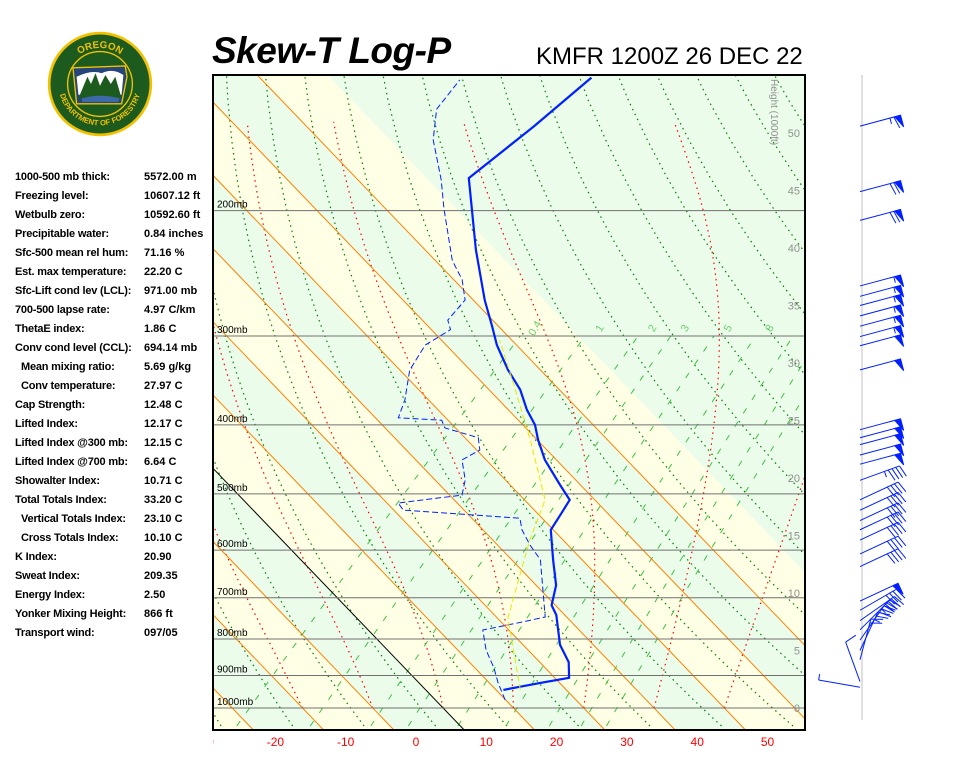  What do you see at coordinates (113, 595) in the screenshot?
I see `stat-row: Energy Index: 2.50` at bounding box center [113, 595].